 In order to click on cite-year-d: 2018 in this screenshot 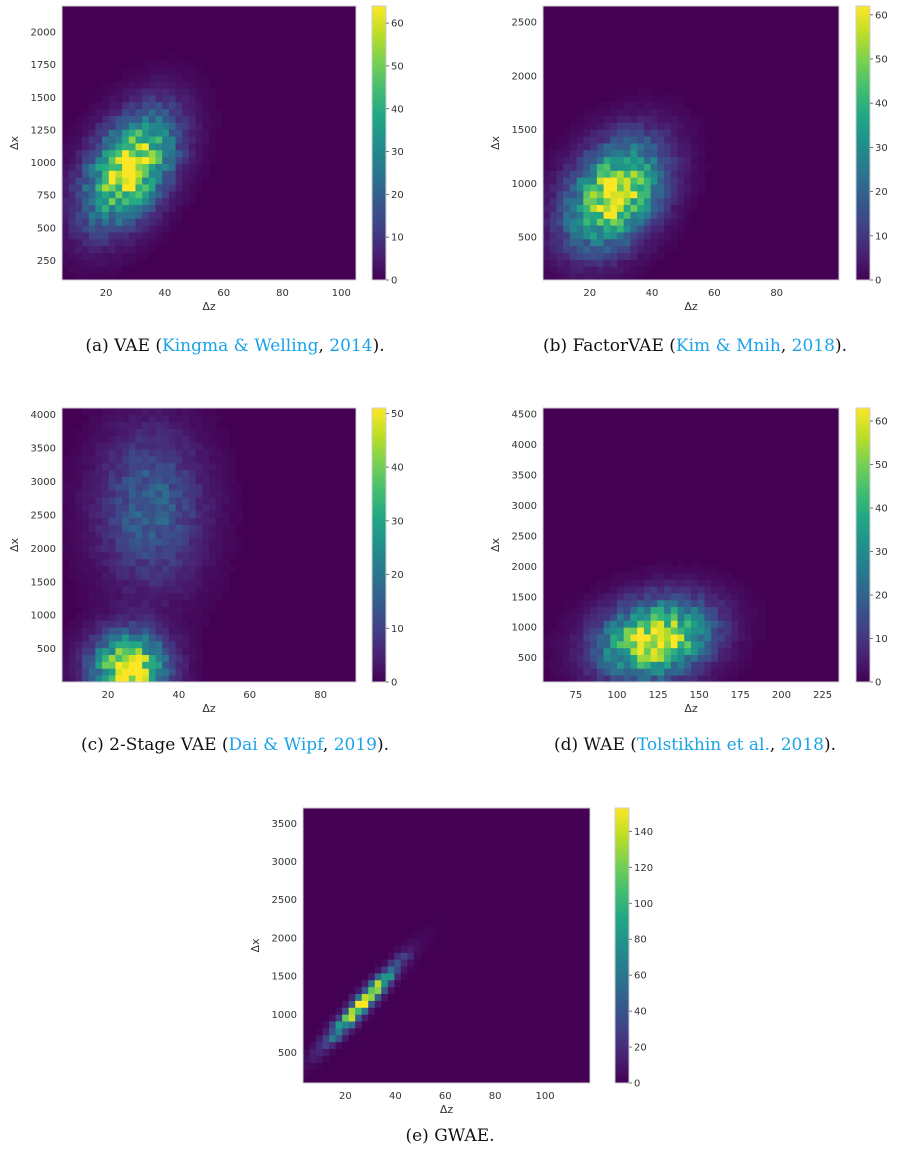, I will do `click(802, 745)`.